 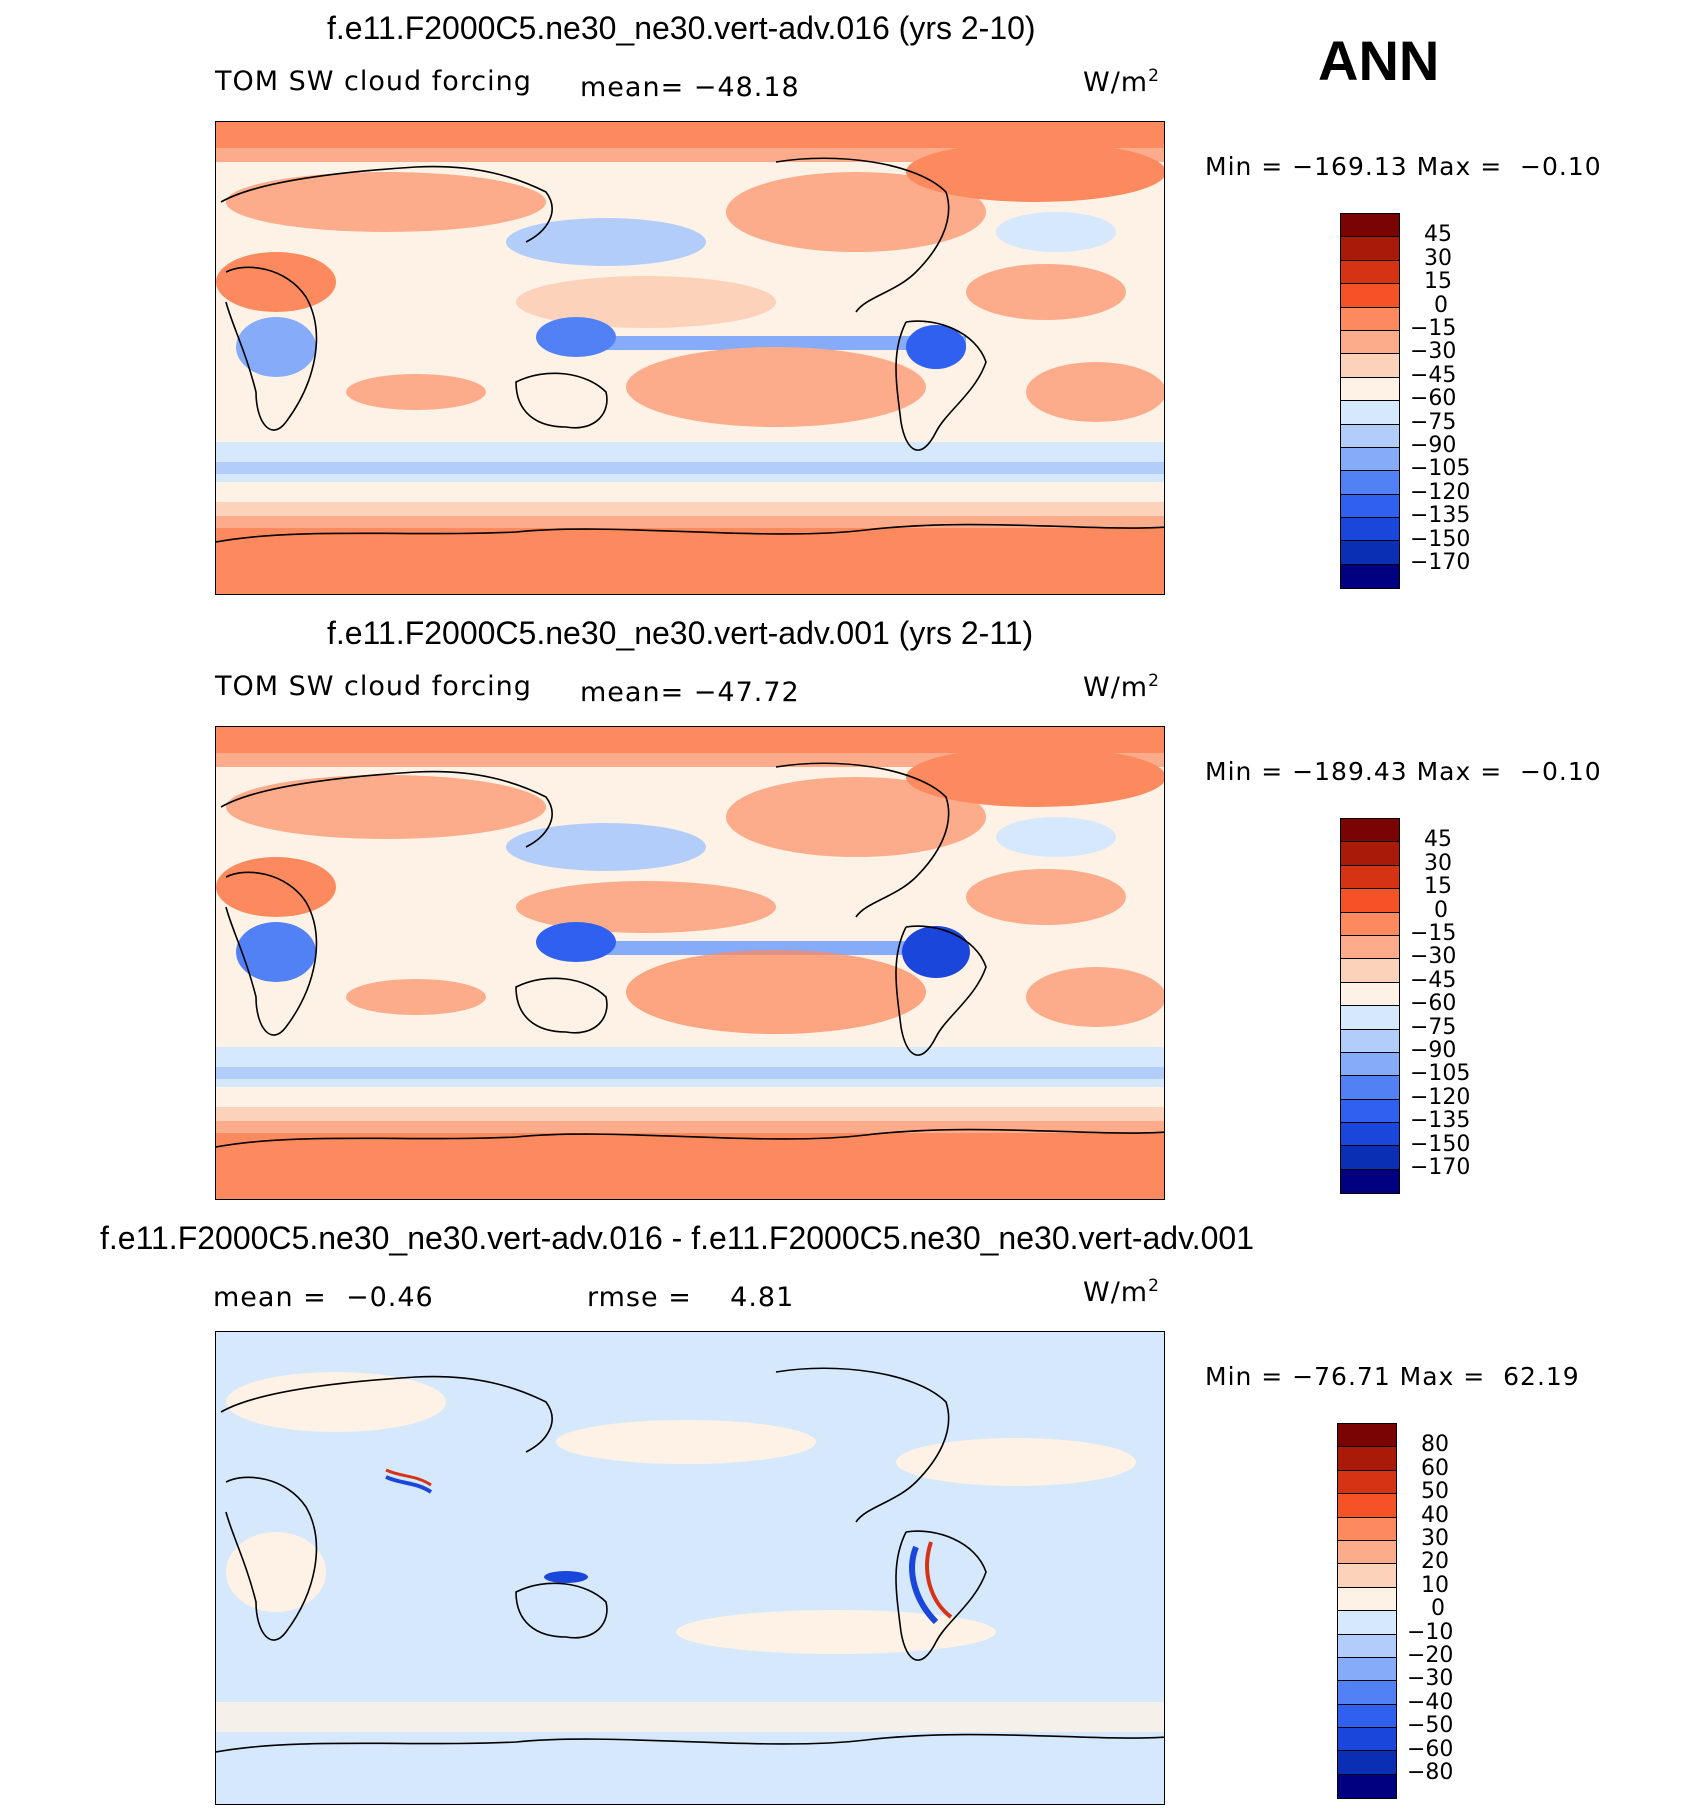 I want to click on eurasia-coast, so click(x=386, y=1414).